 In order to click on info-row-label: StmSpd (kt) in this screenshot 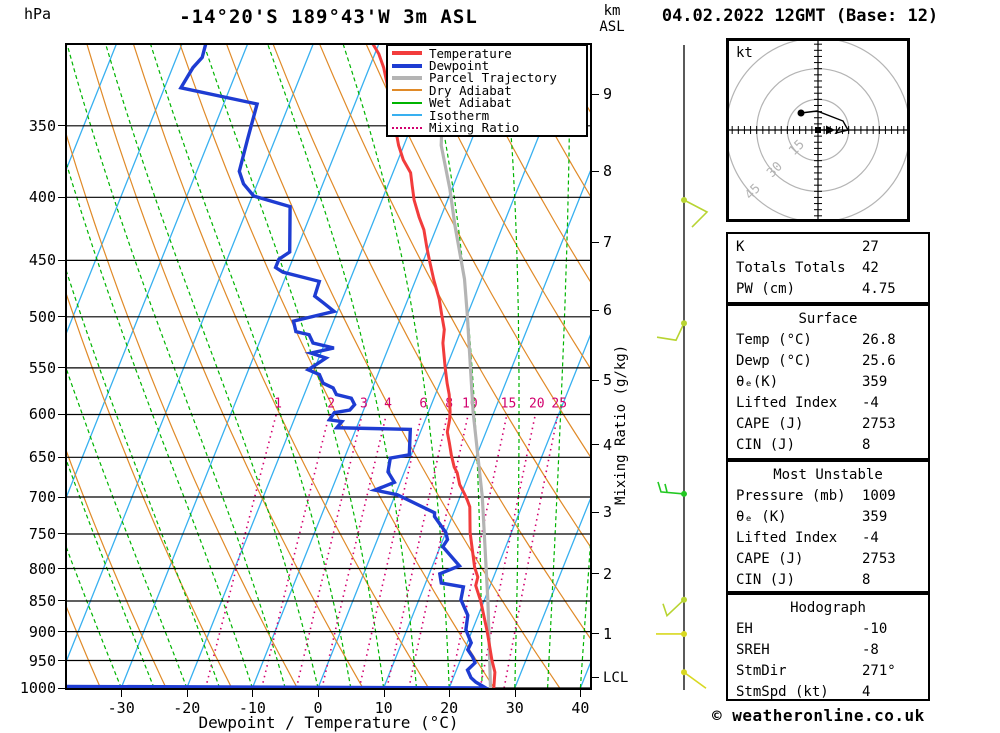, I will do `click(782, 692)`.